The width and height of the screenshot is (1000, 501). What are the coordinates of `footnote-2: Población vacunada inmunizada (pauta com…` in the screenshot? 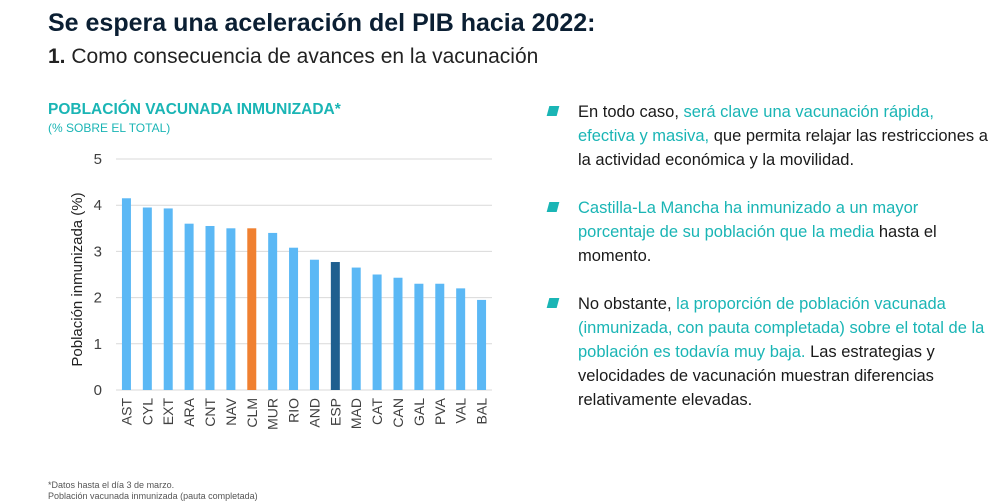 It's located at (153, 496).